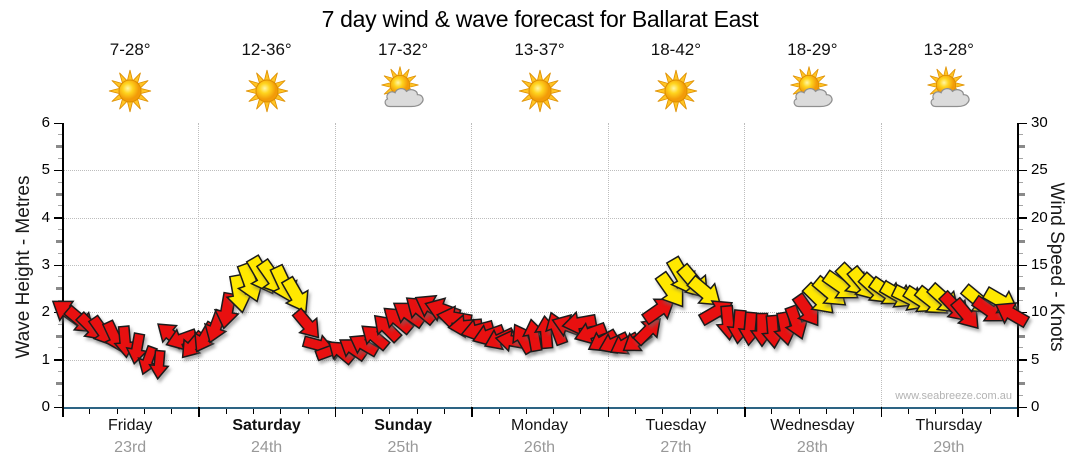 The image size is (1080, 475). I want to click on day-temp-range: 18-42°, so click(676, 49).